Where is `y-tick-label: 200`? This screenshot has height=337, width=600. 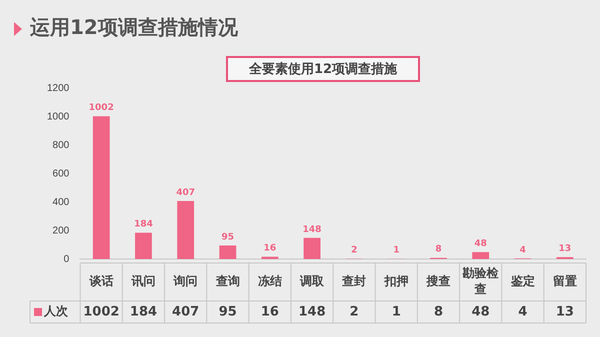 y-tick-label: 200 is located at coordinates (61, 230).